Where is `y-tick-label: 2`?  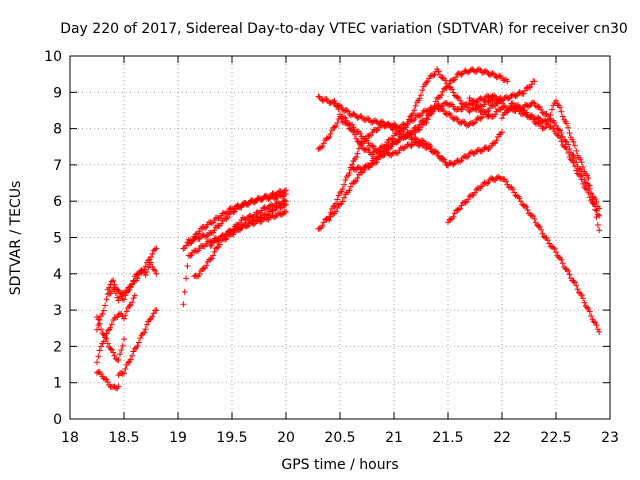 y-tick-label: 2 is located at coordinates (57, 347).